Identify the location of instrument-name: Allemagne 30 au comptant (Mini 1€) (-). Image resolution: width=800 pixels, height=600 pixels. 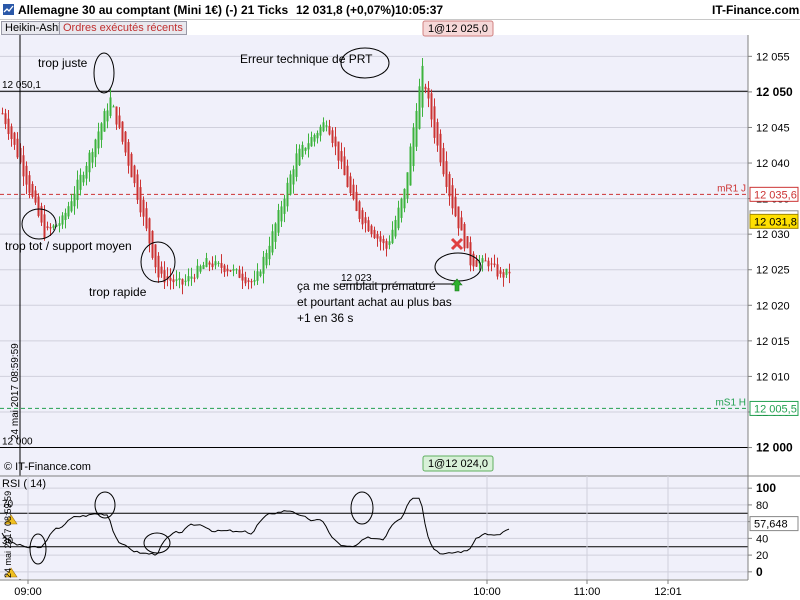
(128, 10).